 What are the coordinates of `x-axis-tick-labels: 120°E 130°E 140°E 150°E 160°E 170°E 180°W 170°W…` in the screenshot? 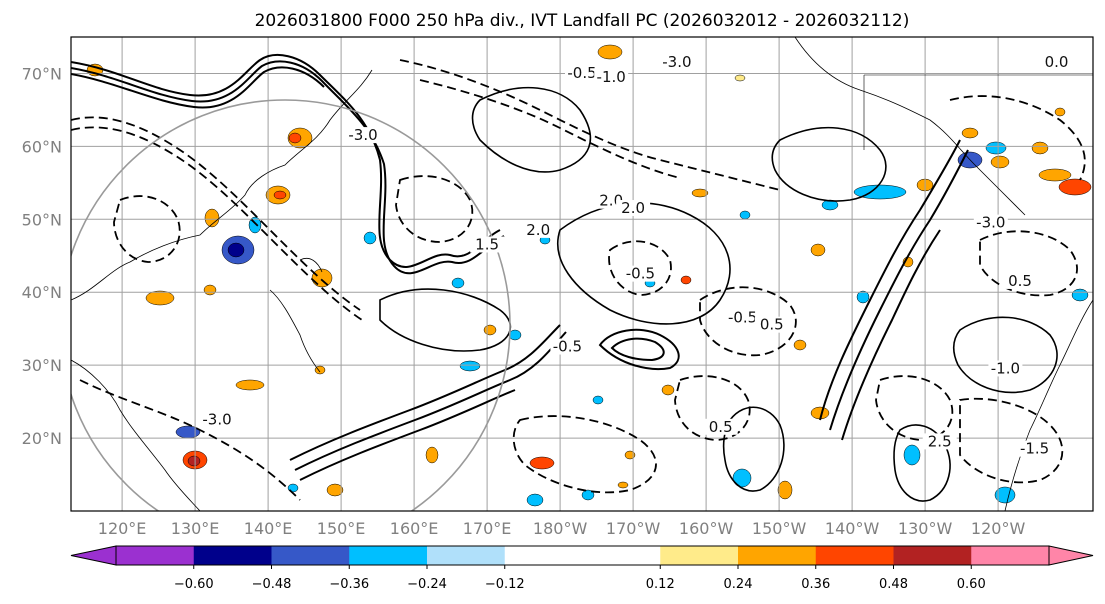 It's located at (562, 528).